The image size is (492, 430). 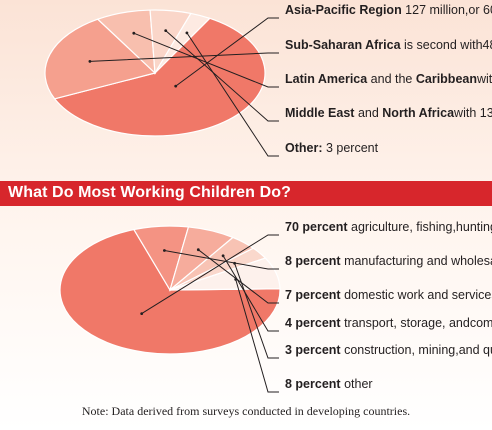 I want to click on region-label-other: Other: 3 percent, so click(x=332, y=148).